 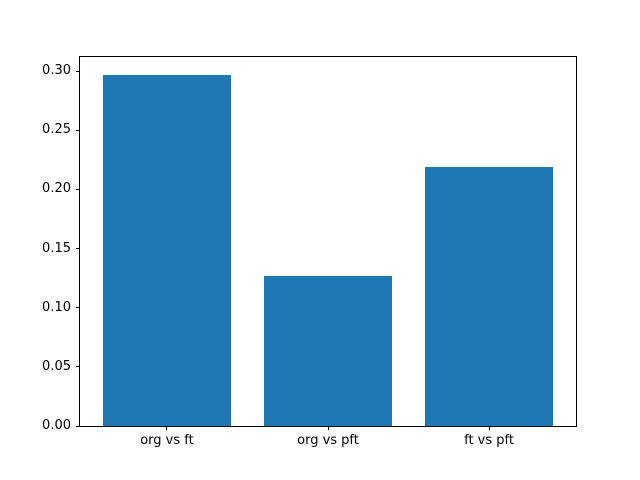 What do you see at coordinates (56, 425) in the screenshot?
I see `y-tick-label: 0.00` at bounding box center [56, 425].